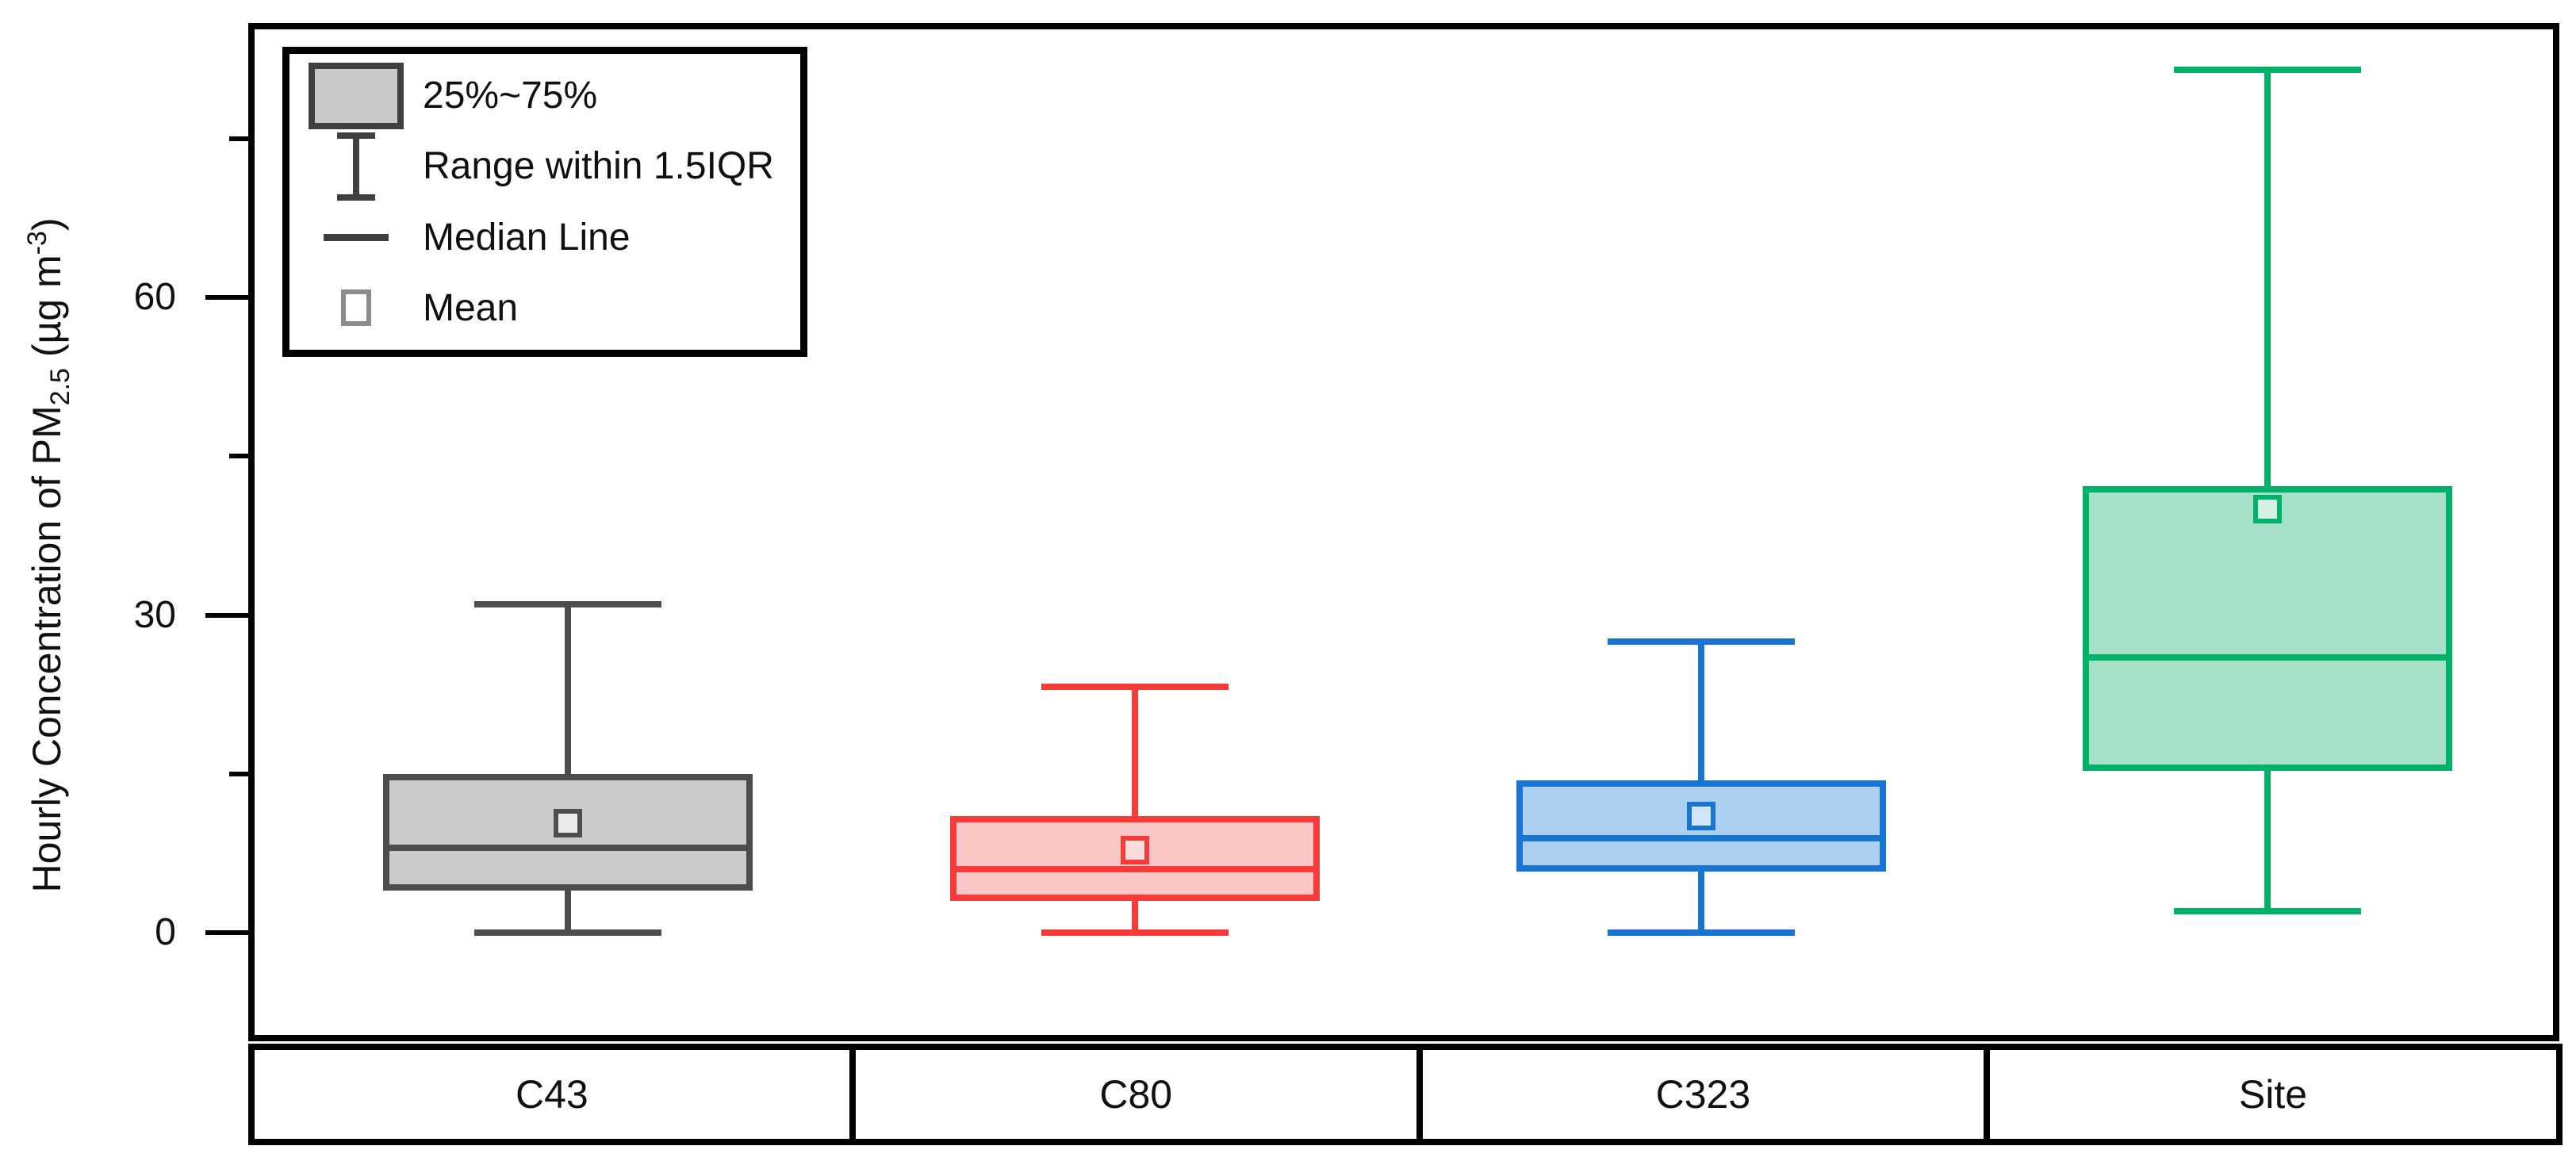 This screenshot has height=1165, width=2576. What do you see at coordinates (2268, 509) in the screenshot?
I see `mean-square-Site` at bounding box center [2268, 509].